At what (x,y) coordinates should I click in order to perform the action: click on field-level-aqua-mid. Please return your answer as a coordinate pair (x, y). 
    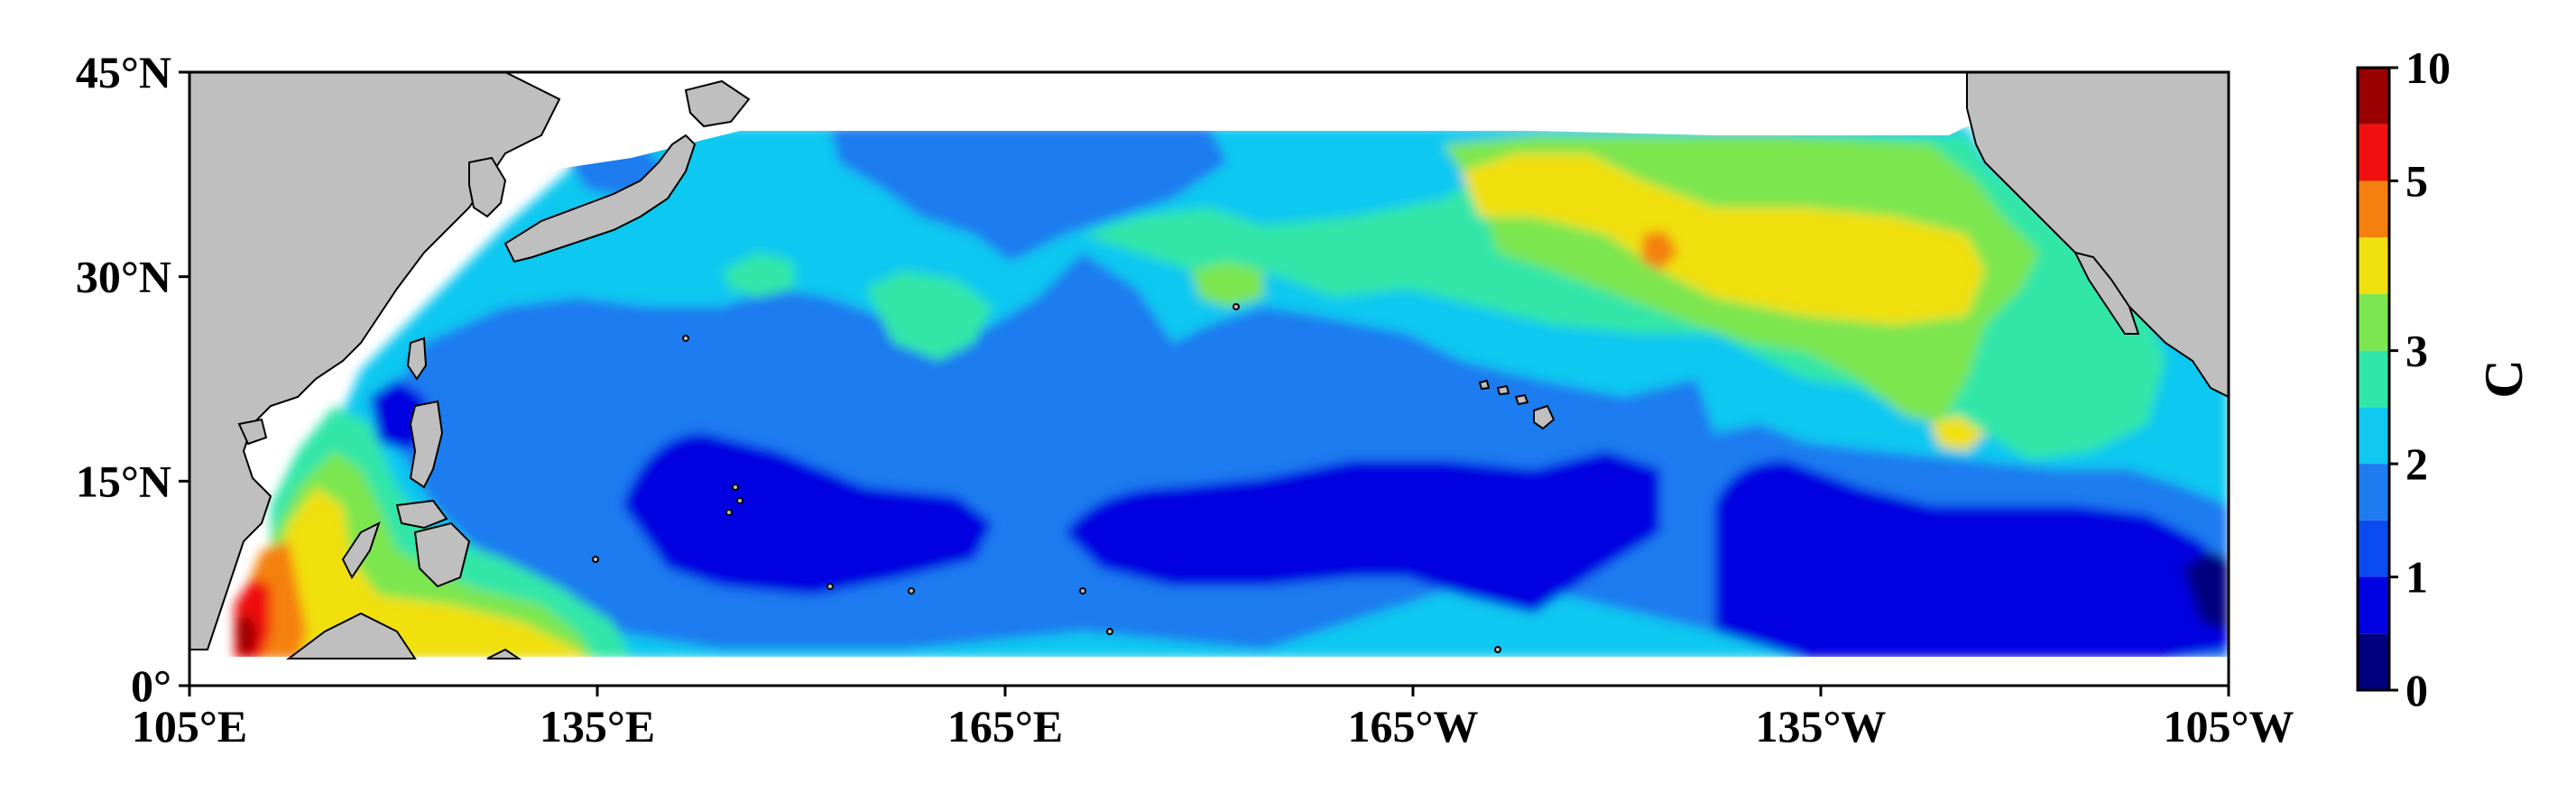
    Looking at the image, I should click on (930, 316).